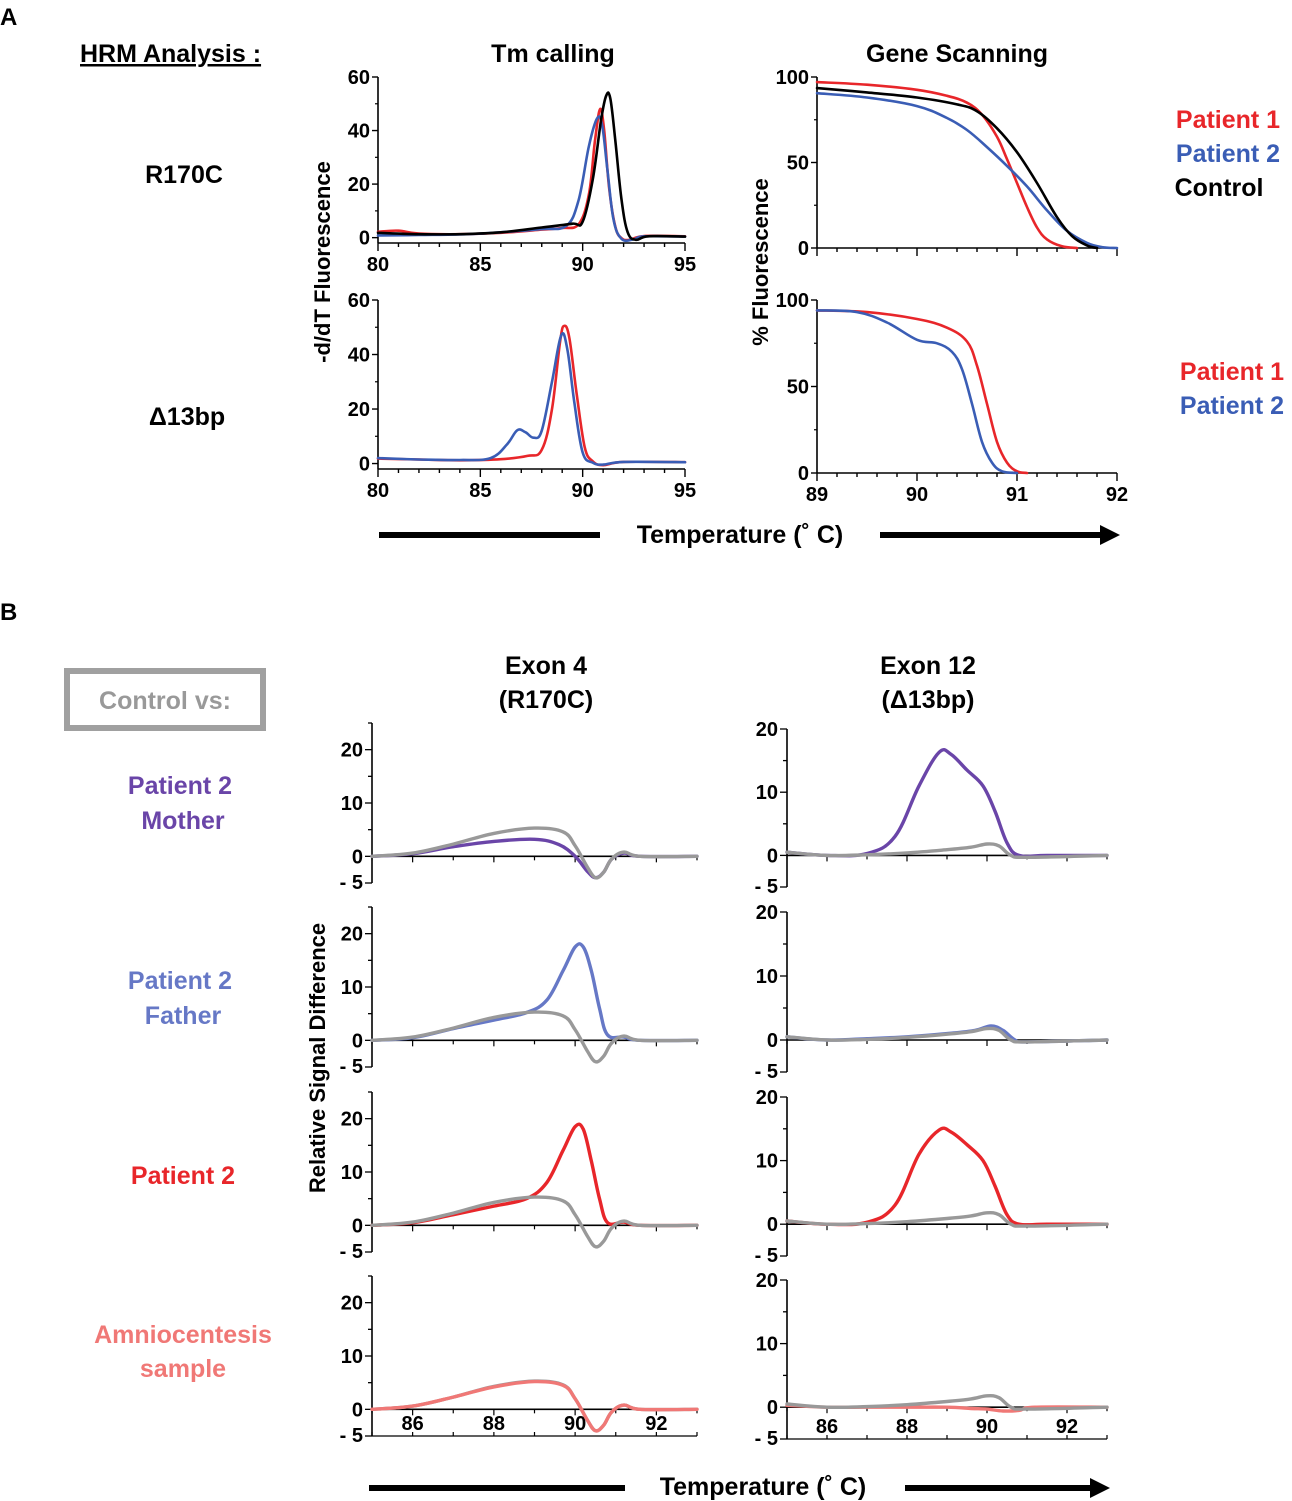  I want to click on row-label-mother-2: Mother, so click(183, 821).